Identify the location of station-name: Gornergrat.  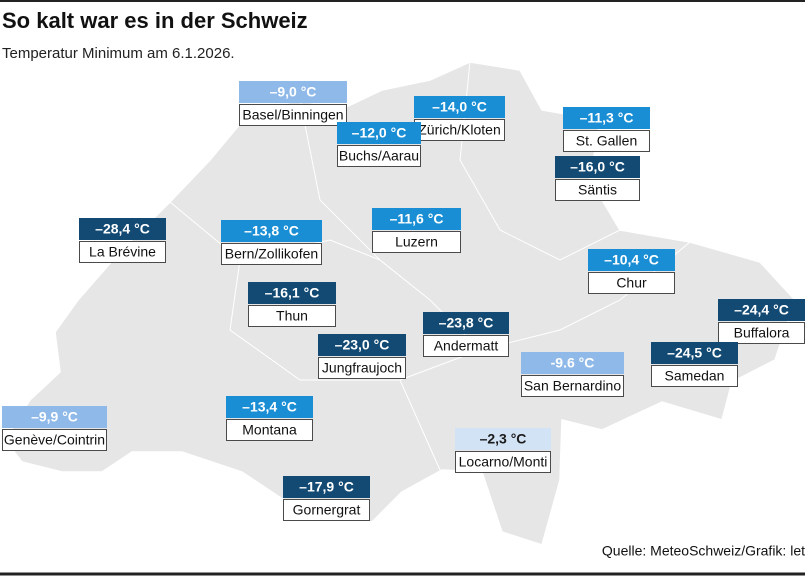
(327, 510).